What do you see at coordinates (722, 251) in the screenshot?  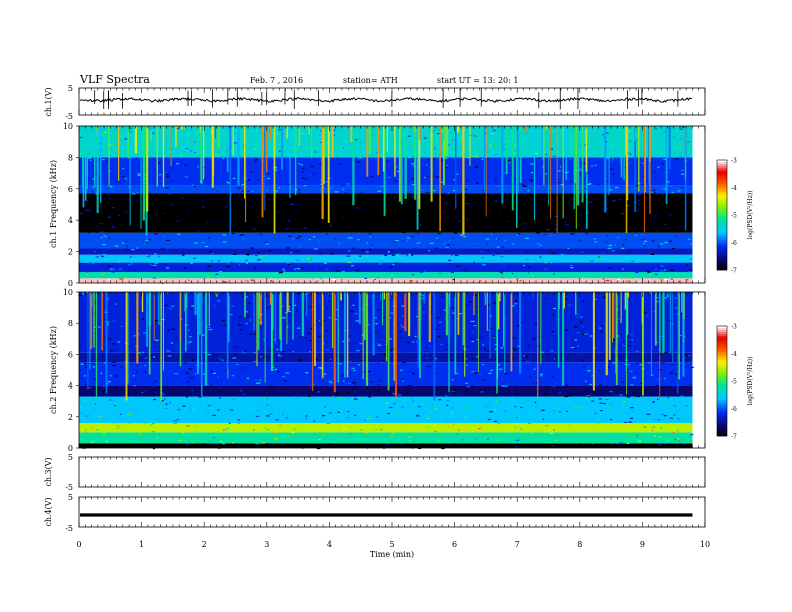 I see `ch1-colorbar-swatch` at bounding box center [722, 251].